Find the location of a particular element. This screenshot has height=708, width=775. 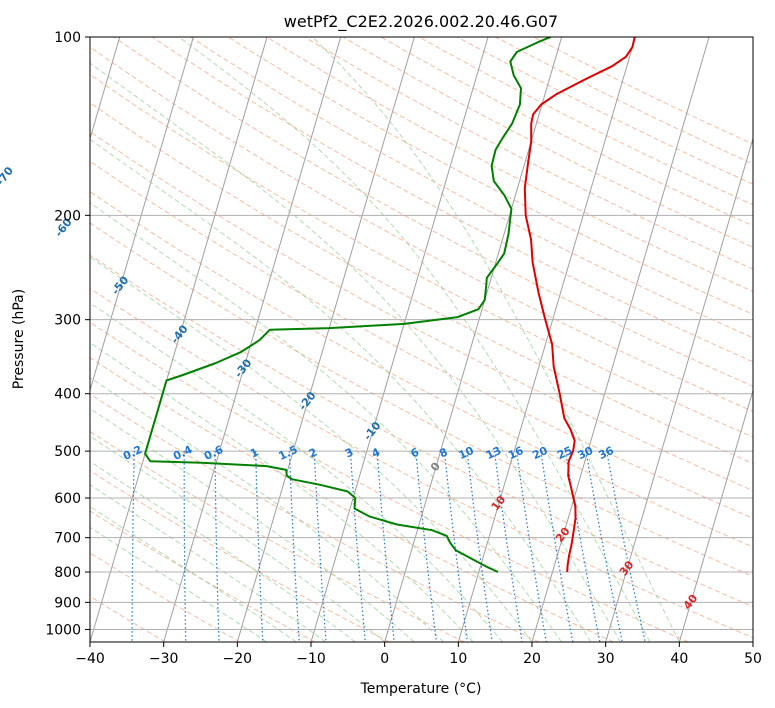

mixing-ratio-label: 3 is located at coordinates (349, 453).